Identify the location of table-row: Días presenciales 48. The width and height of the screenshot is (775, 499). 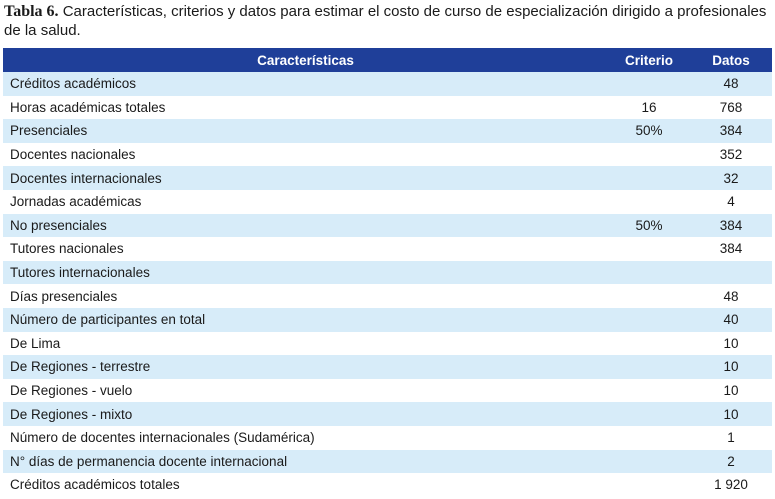
(387, 296).